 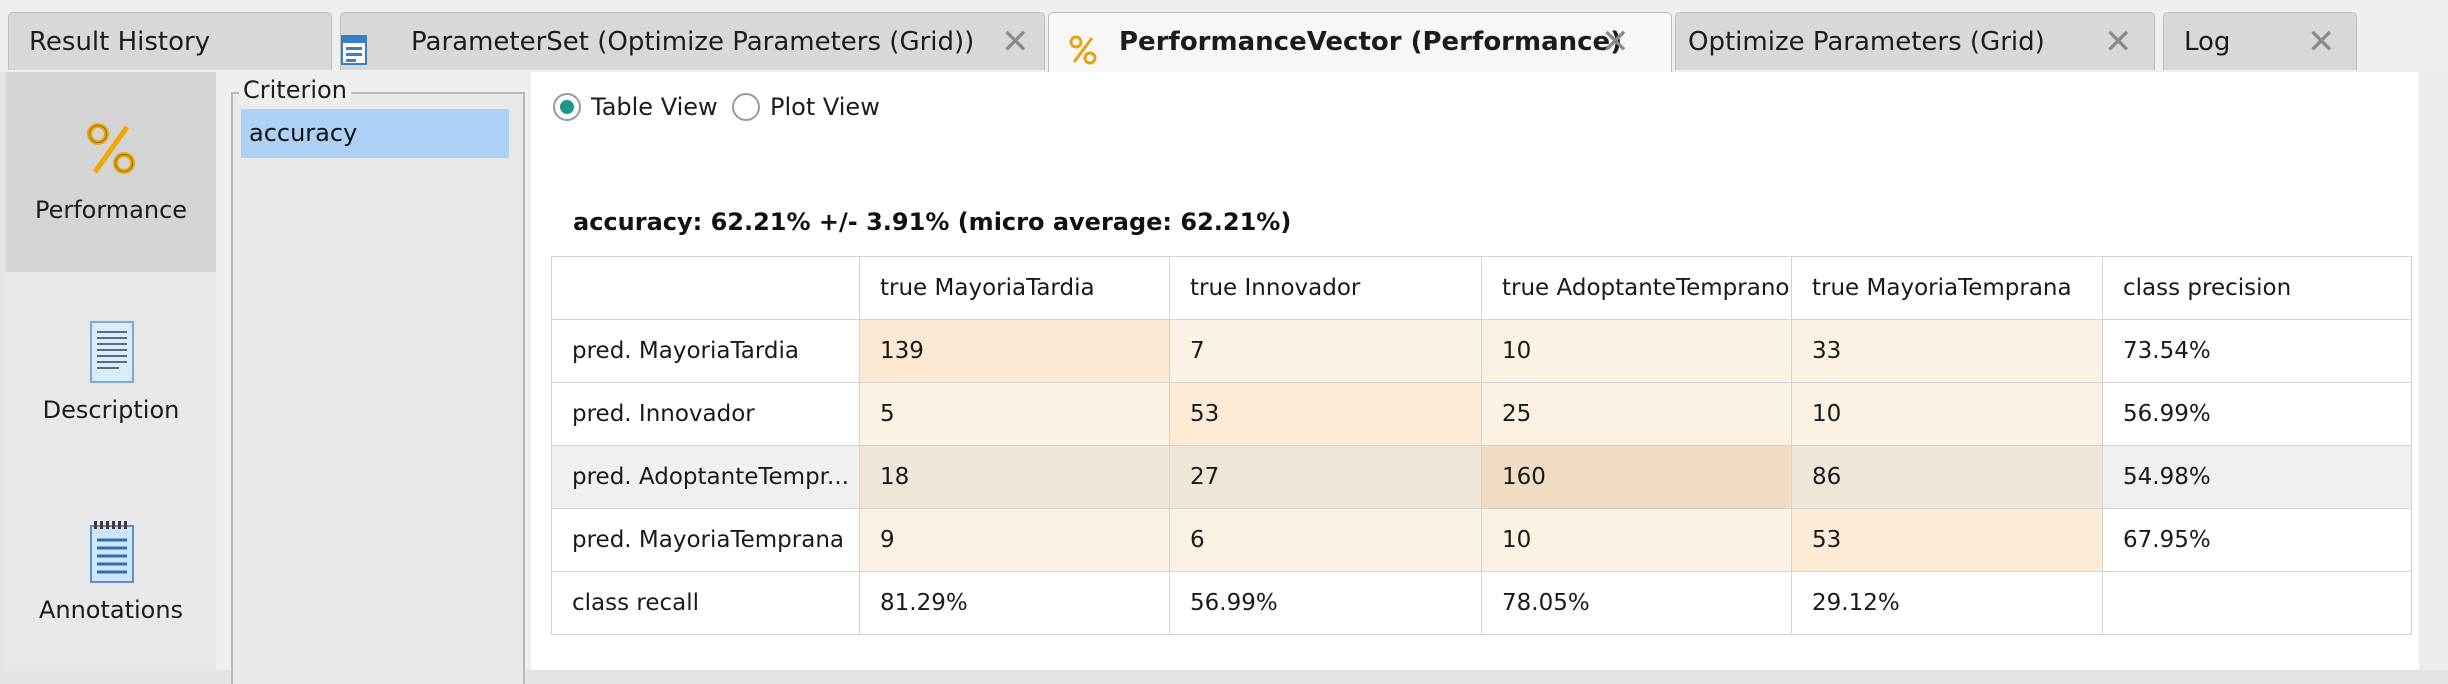 I want to click on tab-label: Log, so click(x=2207, y=42).